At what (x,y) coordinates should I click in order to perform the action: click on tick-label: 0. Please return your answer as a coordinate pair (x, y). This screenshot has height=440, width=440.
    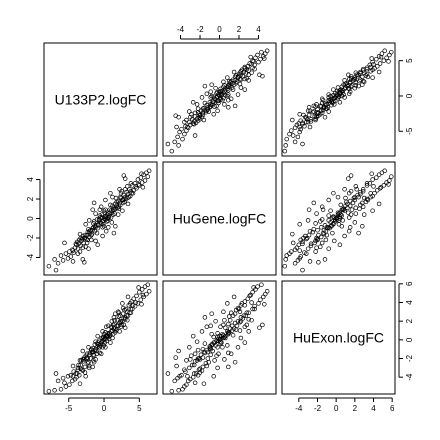
    Looking at the image, I should click on (219, 29).